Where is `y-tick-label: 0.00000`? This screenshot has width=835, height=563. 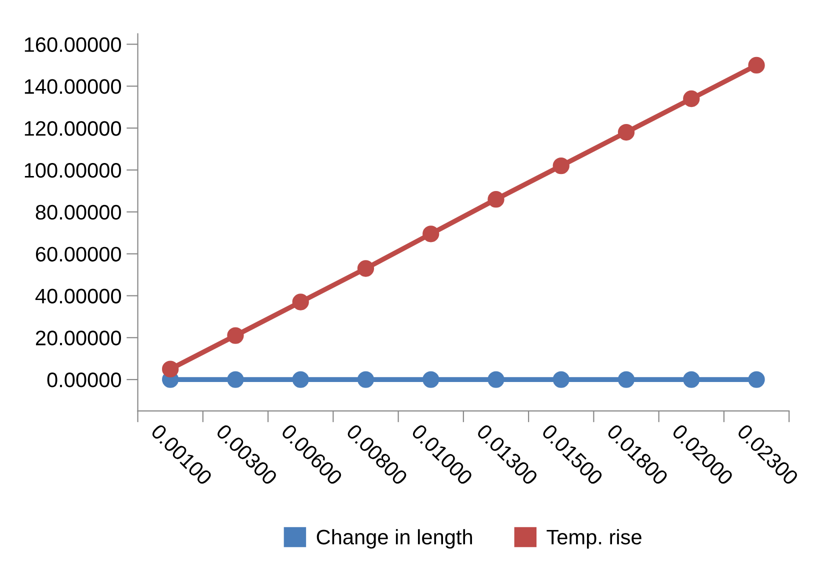 y-tick-label: 0.00000 is located at coordinates (84, 380).